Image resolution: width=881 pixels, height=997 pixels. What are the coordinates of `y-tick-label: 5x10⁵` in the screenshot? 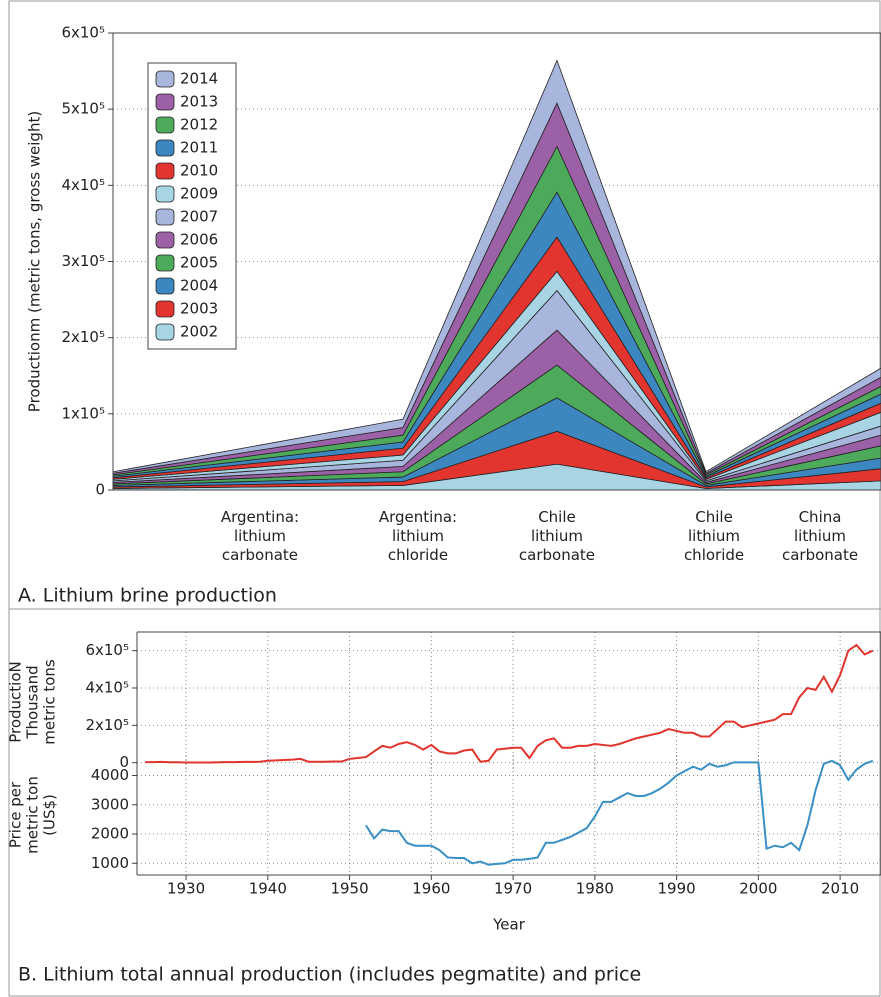 It's located at (83, 109).